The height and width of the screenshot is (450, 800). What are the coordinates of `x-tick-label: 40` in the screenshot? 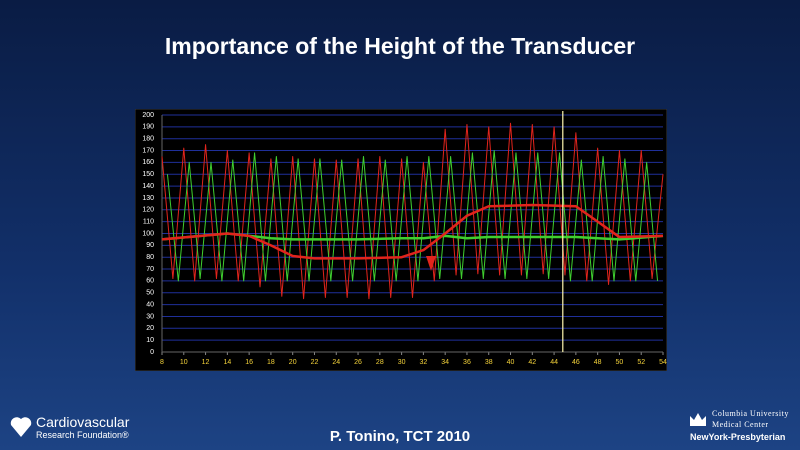 It's located at (511, 362).